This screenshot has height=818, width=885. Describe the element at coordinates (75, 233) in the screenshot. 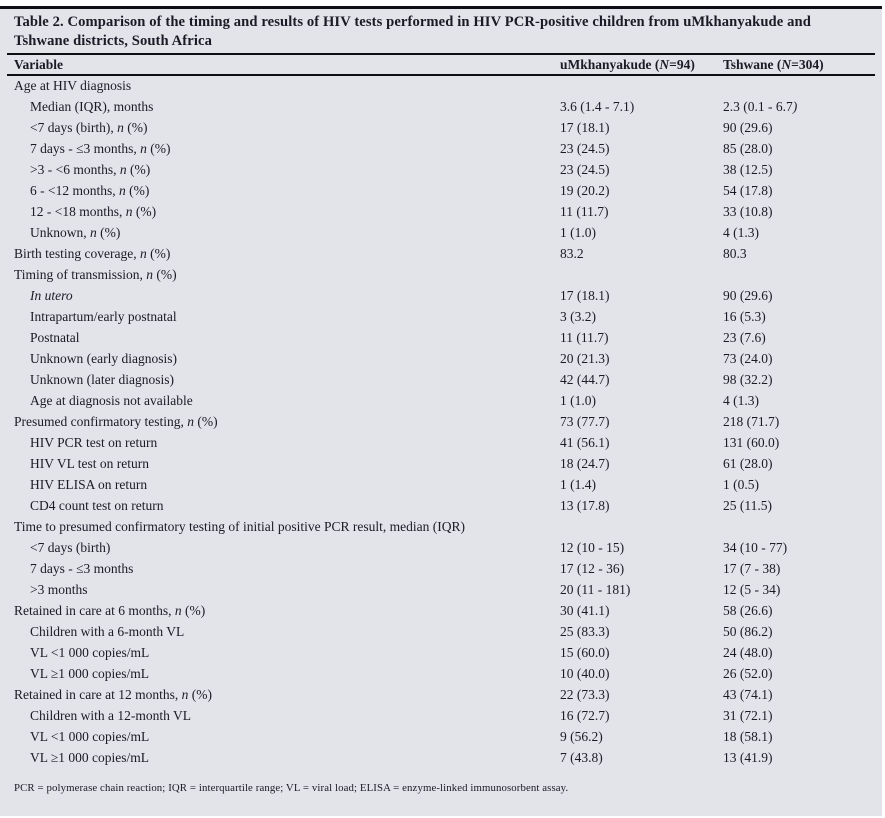

I see `variable-cell: Unknown, n (%)` at that location.